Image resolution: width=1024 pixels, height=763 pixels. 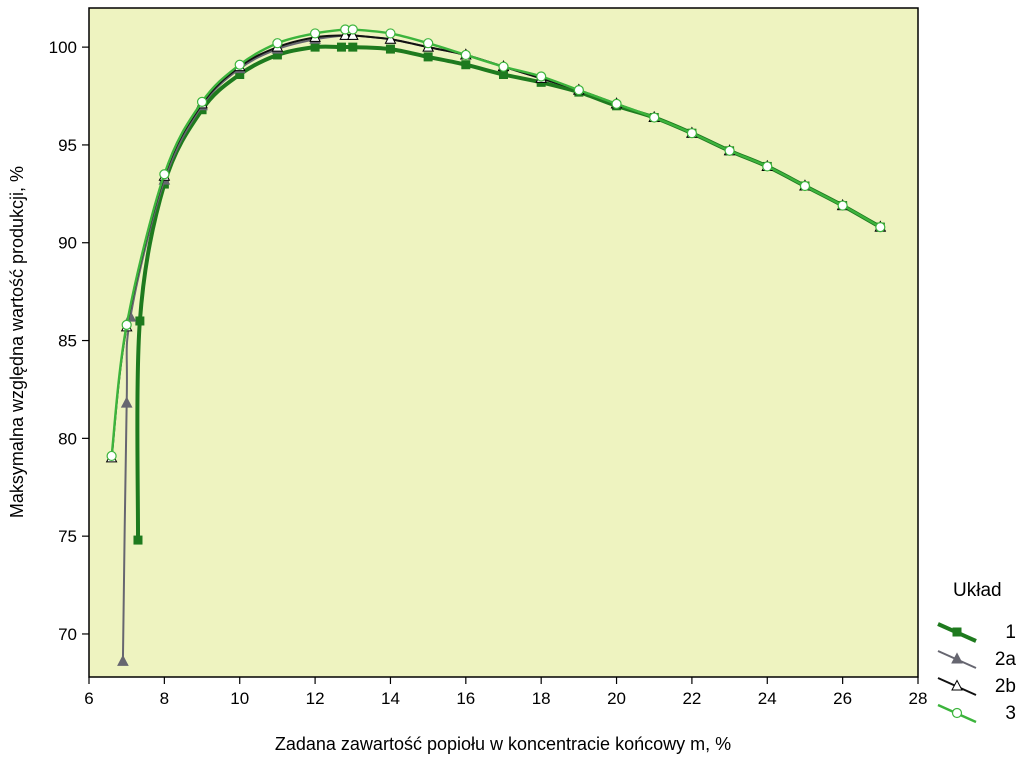 I want to click on y-tick-label: 70, so click(x=67, y=634).